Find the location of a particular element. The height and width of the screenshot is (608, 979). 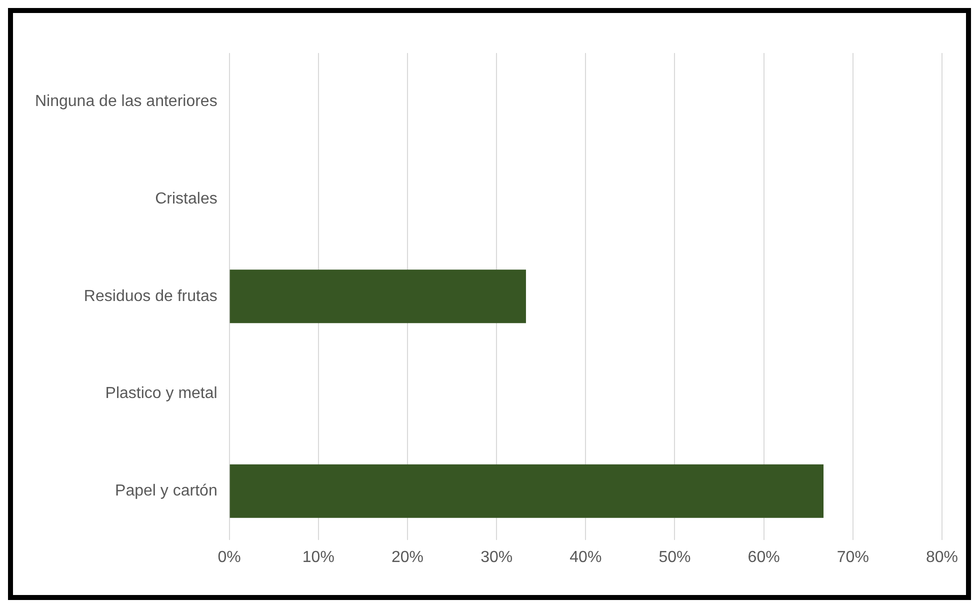

y-tick-label: Residuos de frutas is located at coordinates (151, 296).